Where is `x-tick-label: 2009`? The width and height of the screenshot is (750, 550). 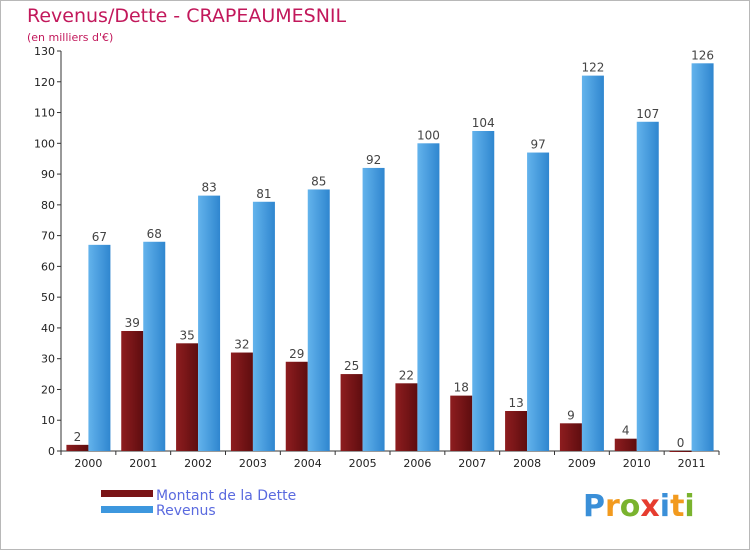
x-tick-label: 2009 is located at coordinates (582, 463).